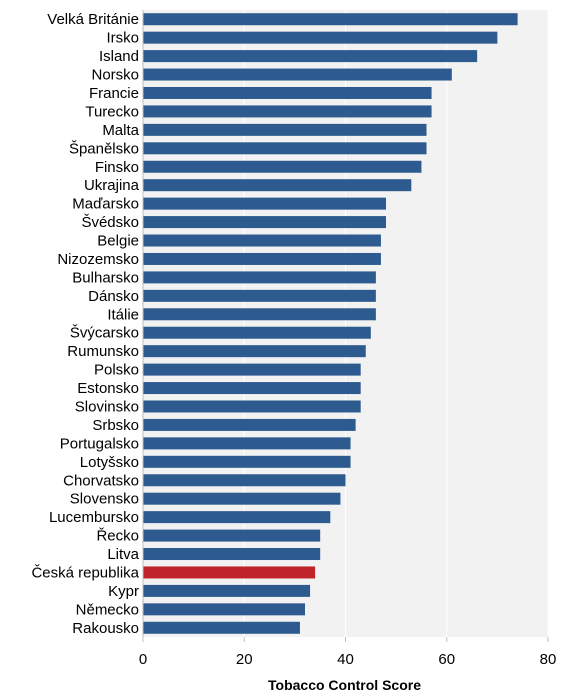 This screenshot has height=700, width=567. Describe the element at coordinates (116, 370) in the screenshot. I see `category-label: Polsko` at that location.